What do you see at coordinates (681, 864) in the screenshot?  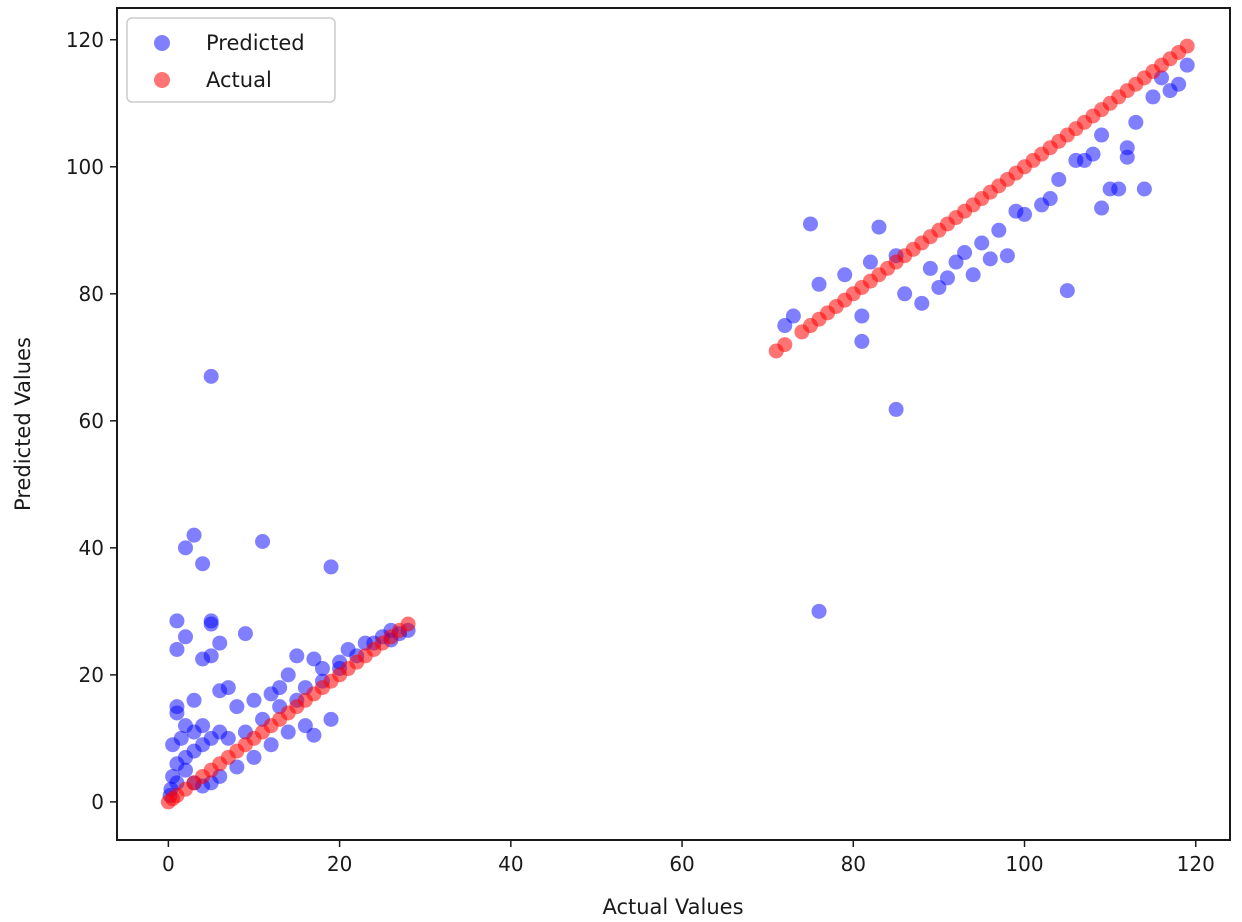 I see `x-tick-label: 60` at bounding box center [681, 864].